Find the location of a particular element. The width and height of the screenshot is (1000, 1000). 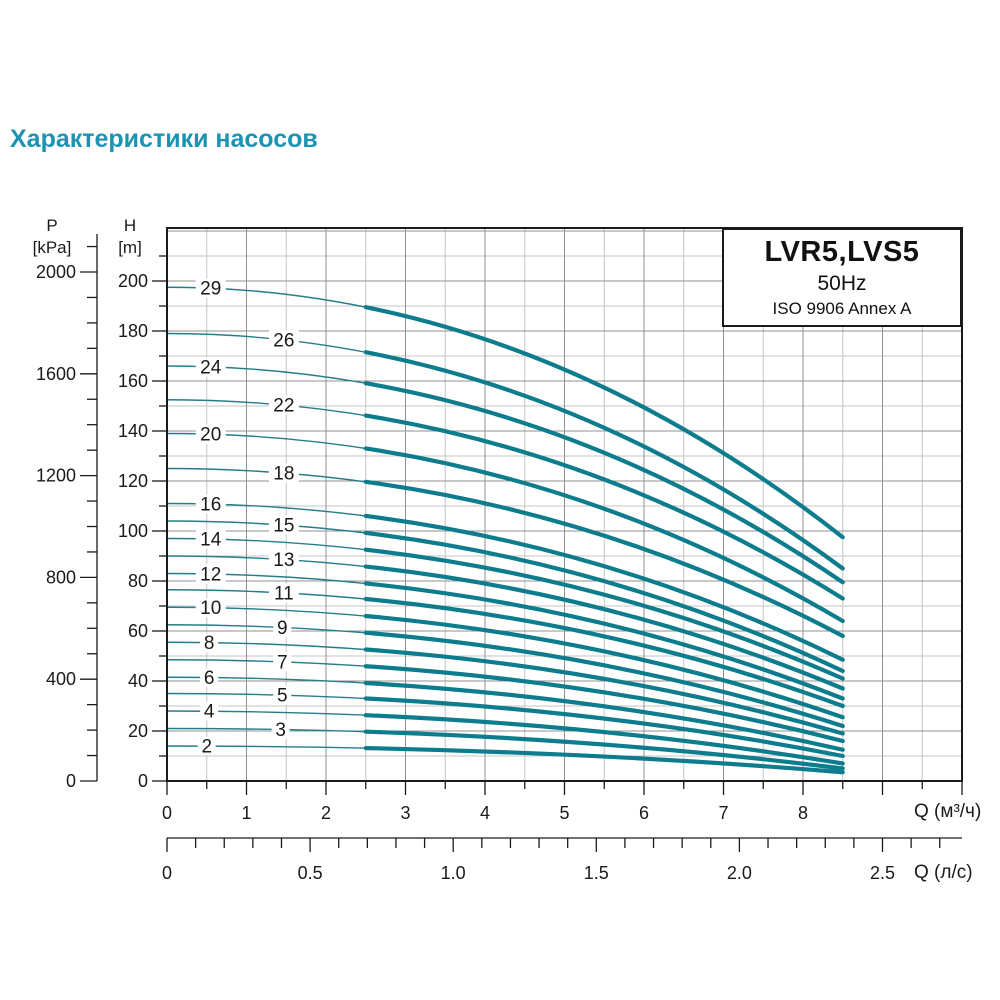

pressure-axis-unit: [kPa] is located at coordinates (52, 247).